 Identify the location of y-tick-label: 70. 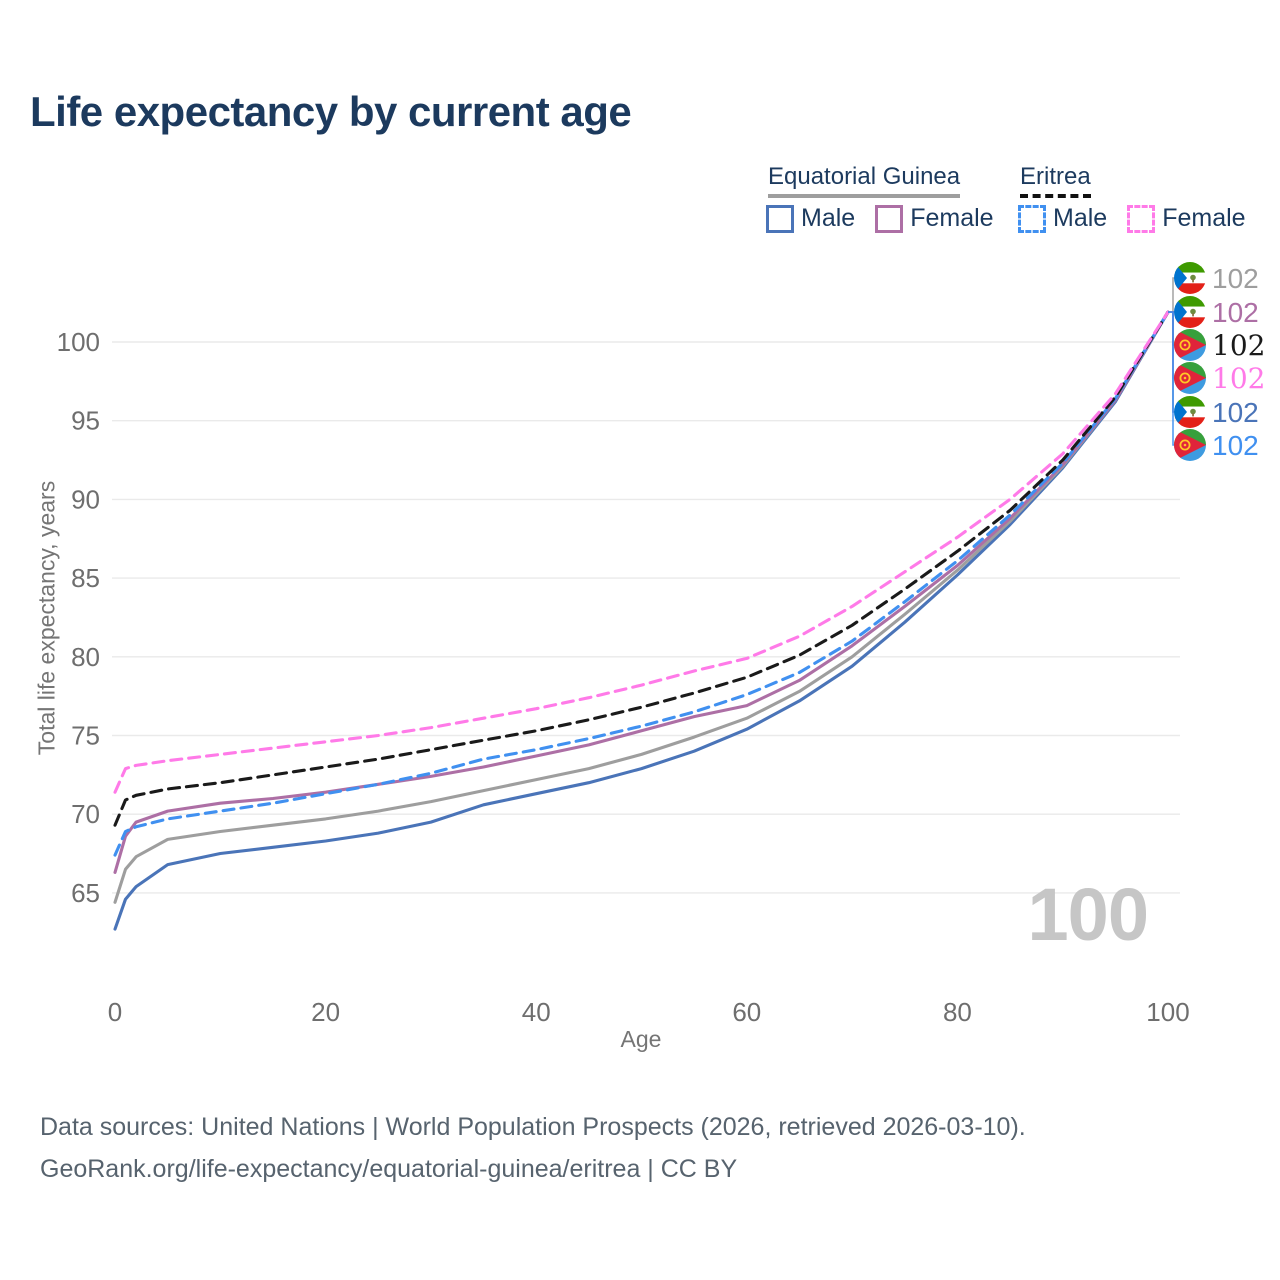
(85, 814).